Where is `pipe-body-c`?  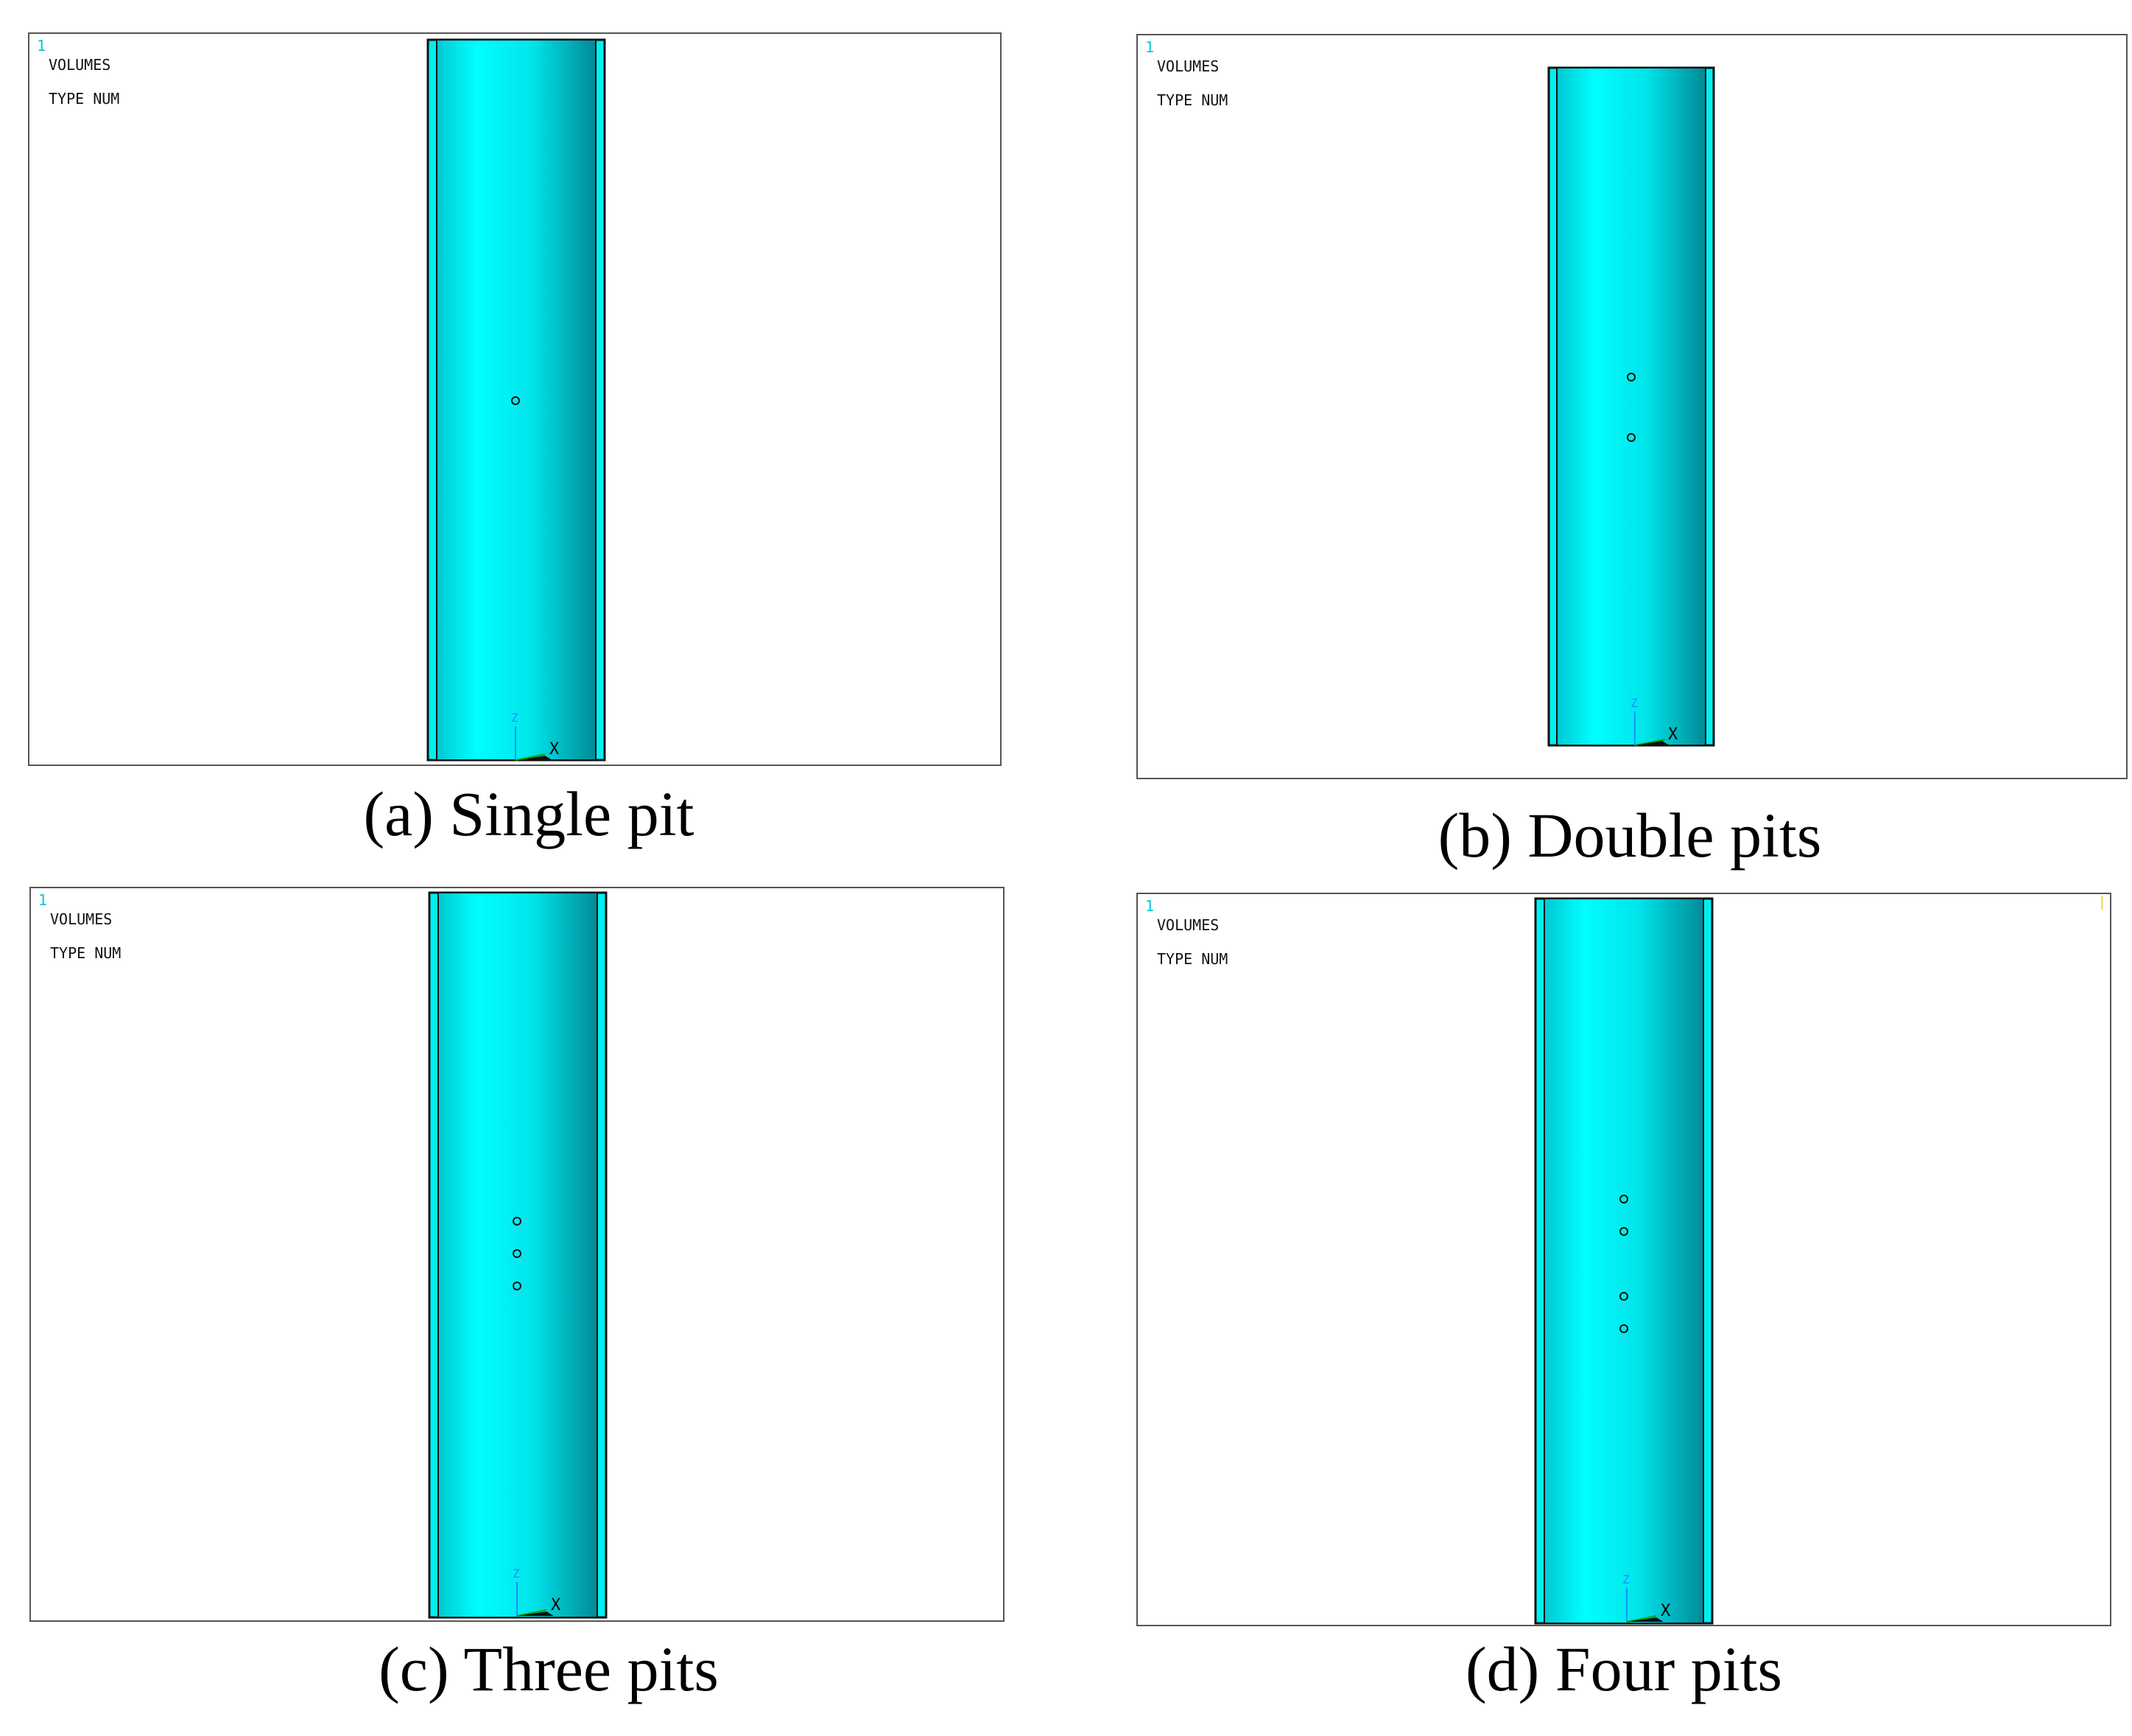
pipe-body-c is located at coordinates (517, 1255).